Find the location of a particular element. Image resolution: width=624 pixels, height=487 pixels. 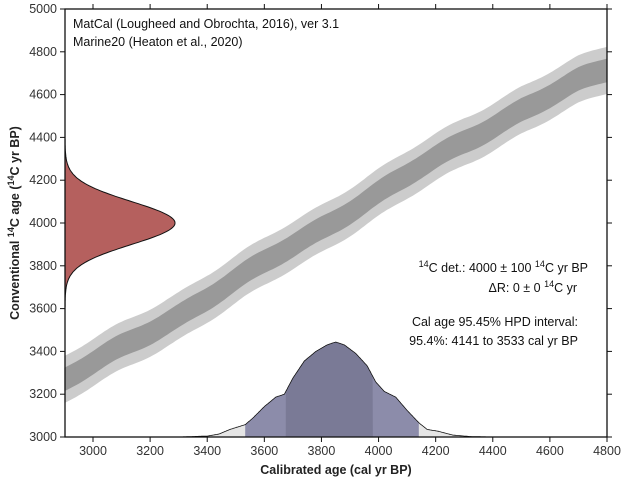

x-tick-label: 4400 is located at coordinates (493, 451).